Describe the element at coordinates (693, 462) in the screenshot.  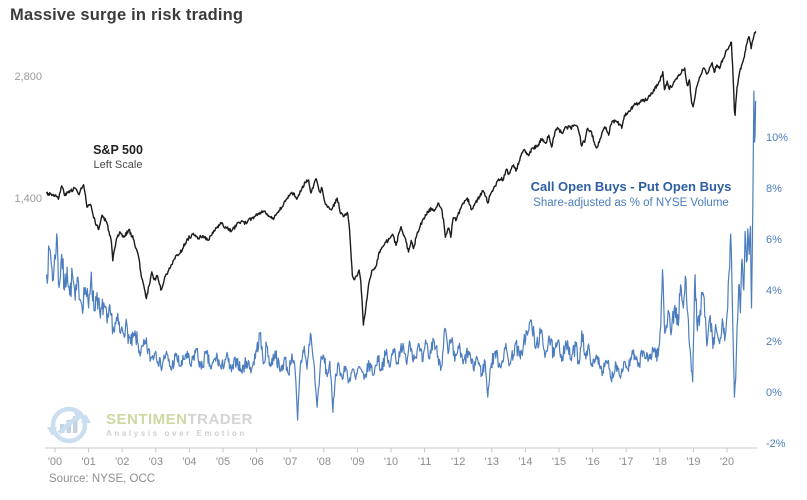
I see `x-tick-label: '19` at that location.